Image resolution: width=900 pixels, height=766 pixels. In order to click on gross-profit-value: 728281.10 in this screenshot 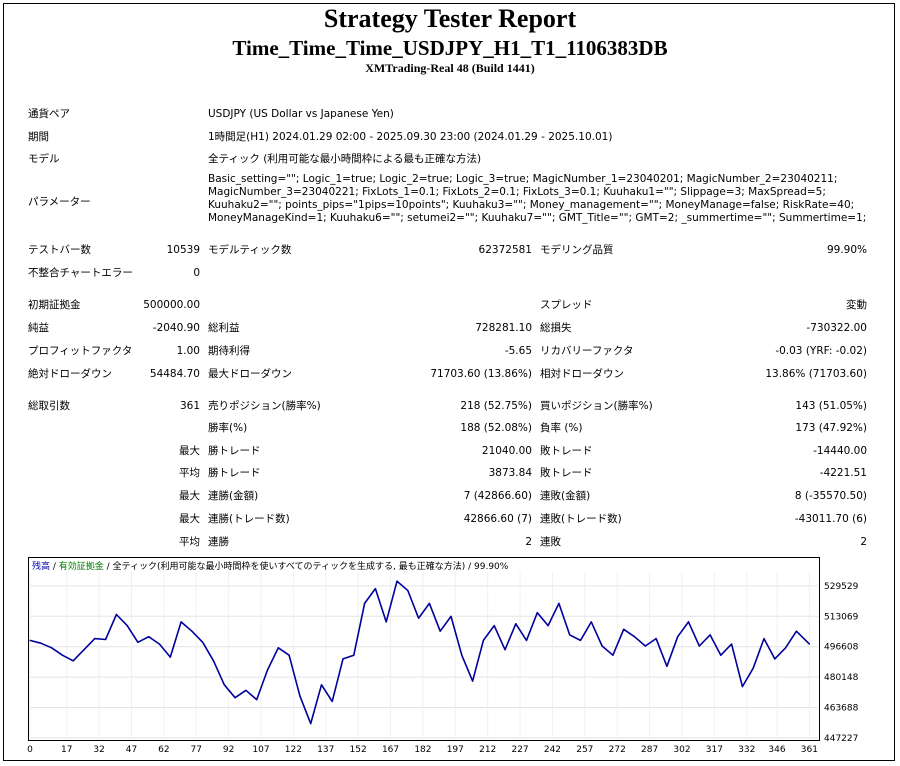, I will do `click(503, 328)`.